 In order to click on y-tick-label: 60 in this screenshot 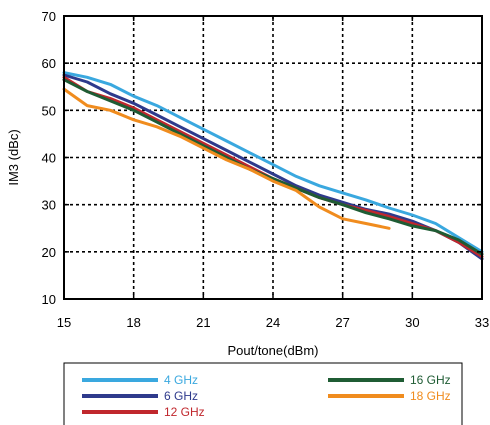, I will do `click(49, 63)`.